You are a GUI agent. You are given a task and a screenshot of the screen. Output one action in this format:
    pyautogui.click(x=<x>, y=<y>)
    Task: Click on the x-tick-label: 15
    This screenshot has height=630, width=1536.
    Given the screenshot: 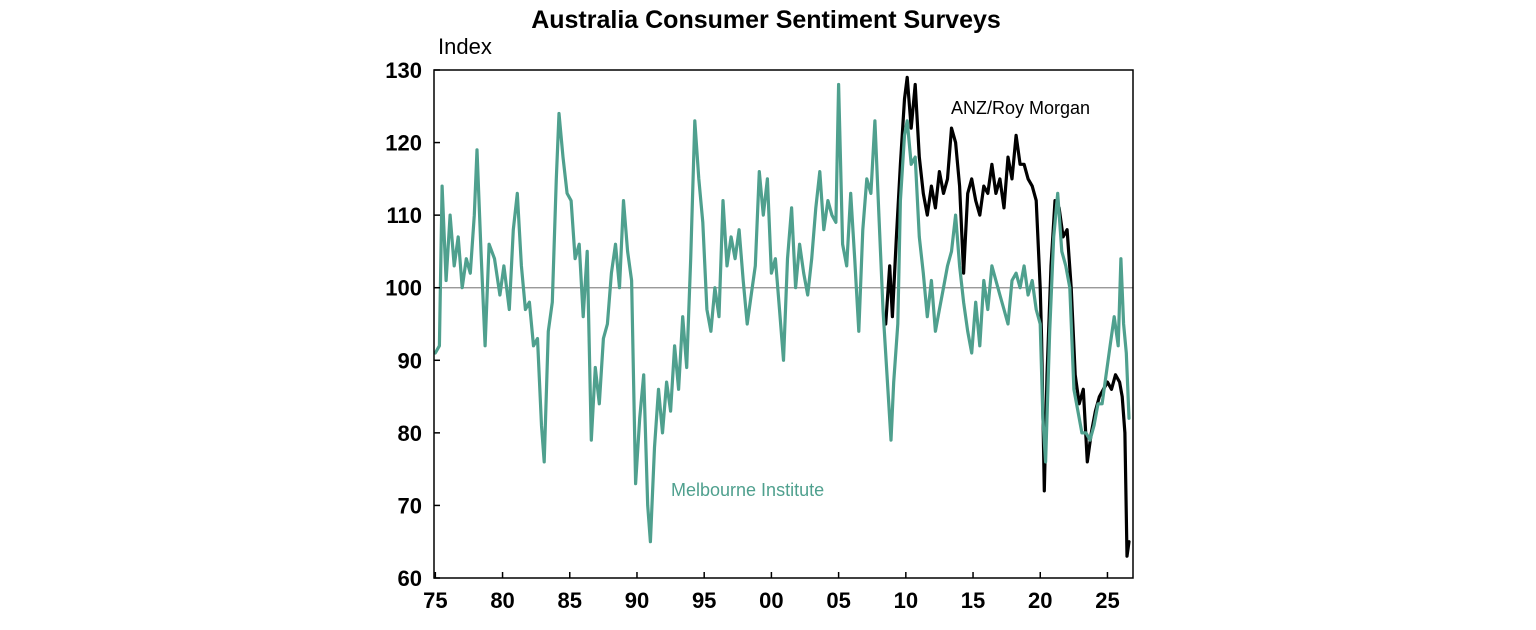 What is the action you would take?
    pyautogui.click(x=973, y=600)
    